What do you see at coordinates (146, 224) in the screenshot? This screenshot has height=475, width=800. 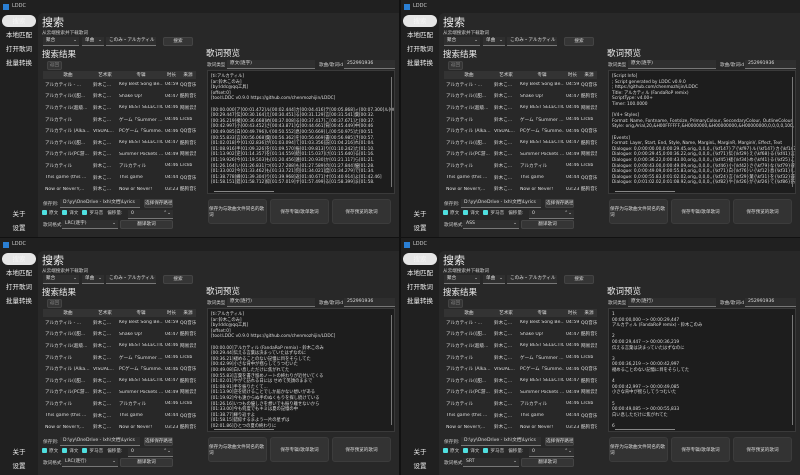 I see `translate-button: 翻译歌词` at bounding box center [146, 224].